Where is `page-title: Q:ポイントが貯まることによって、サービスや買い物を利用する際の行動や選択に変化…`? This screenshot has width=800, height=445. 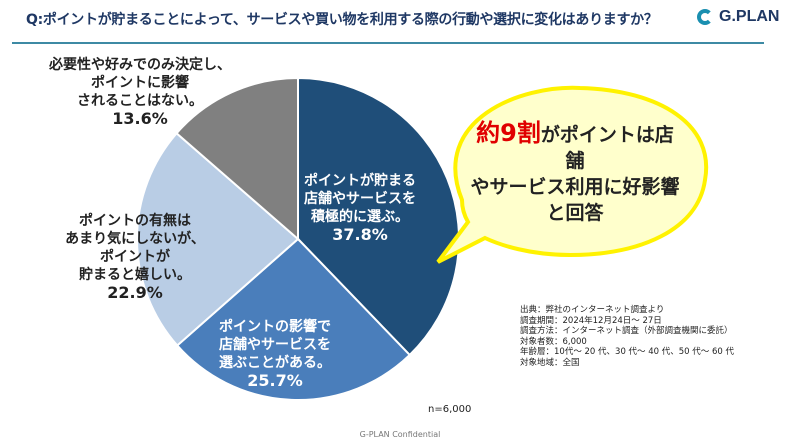 page-title: Q:ポイントが貯まることによって、サービスや買い物を利用する際の行動や選択に変化… is located at coordinates (342, 20).